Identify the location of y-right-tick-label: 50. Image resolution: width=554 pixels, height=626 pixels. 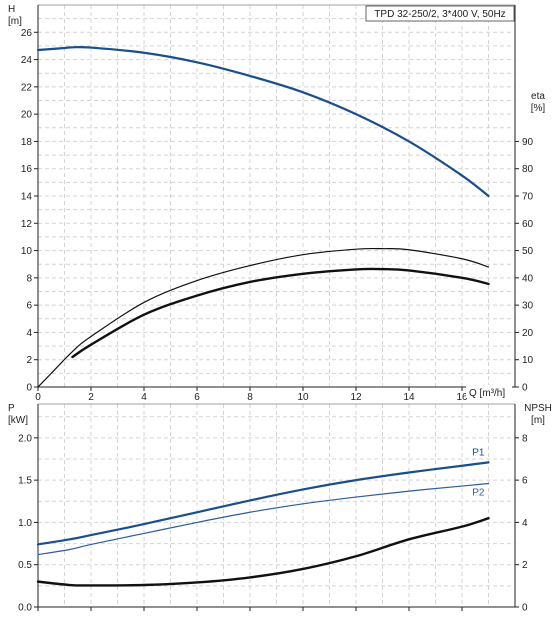
(528, 251).